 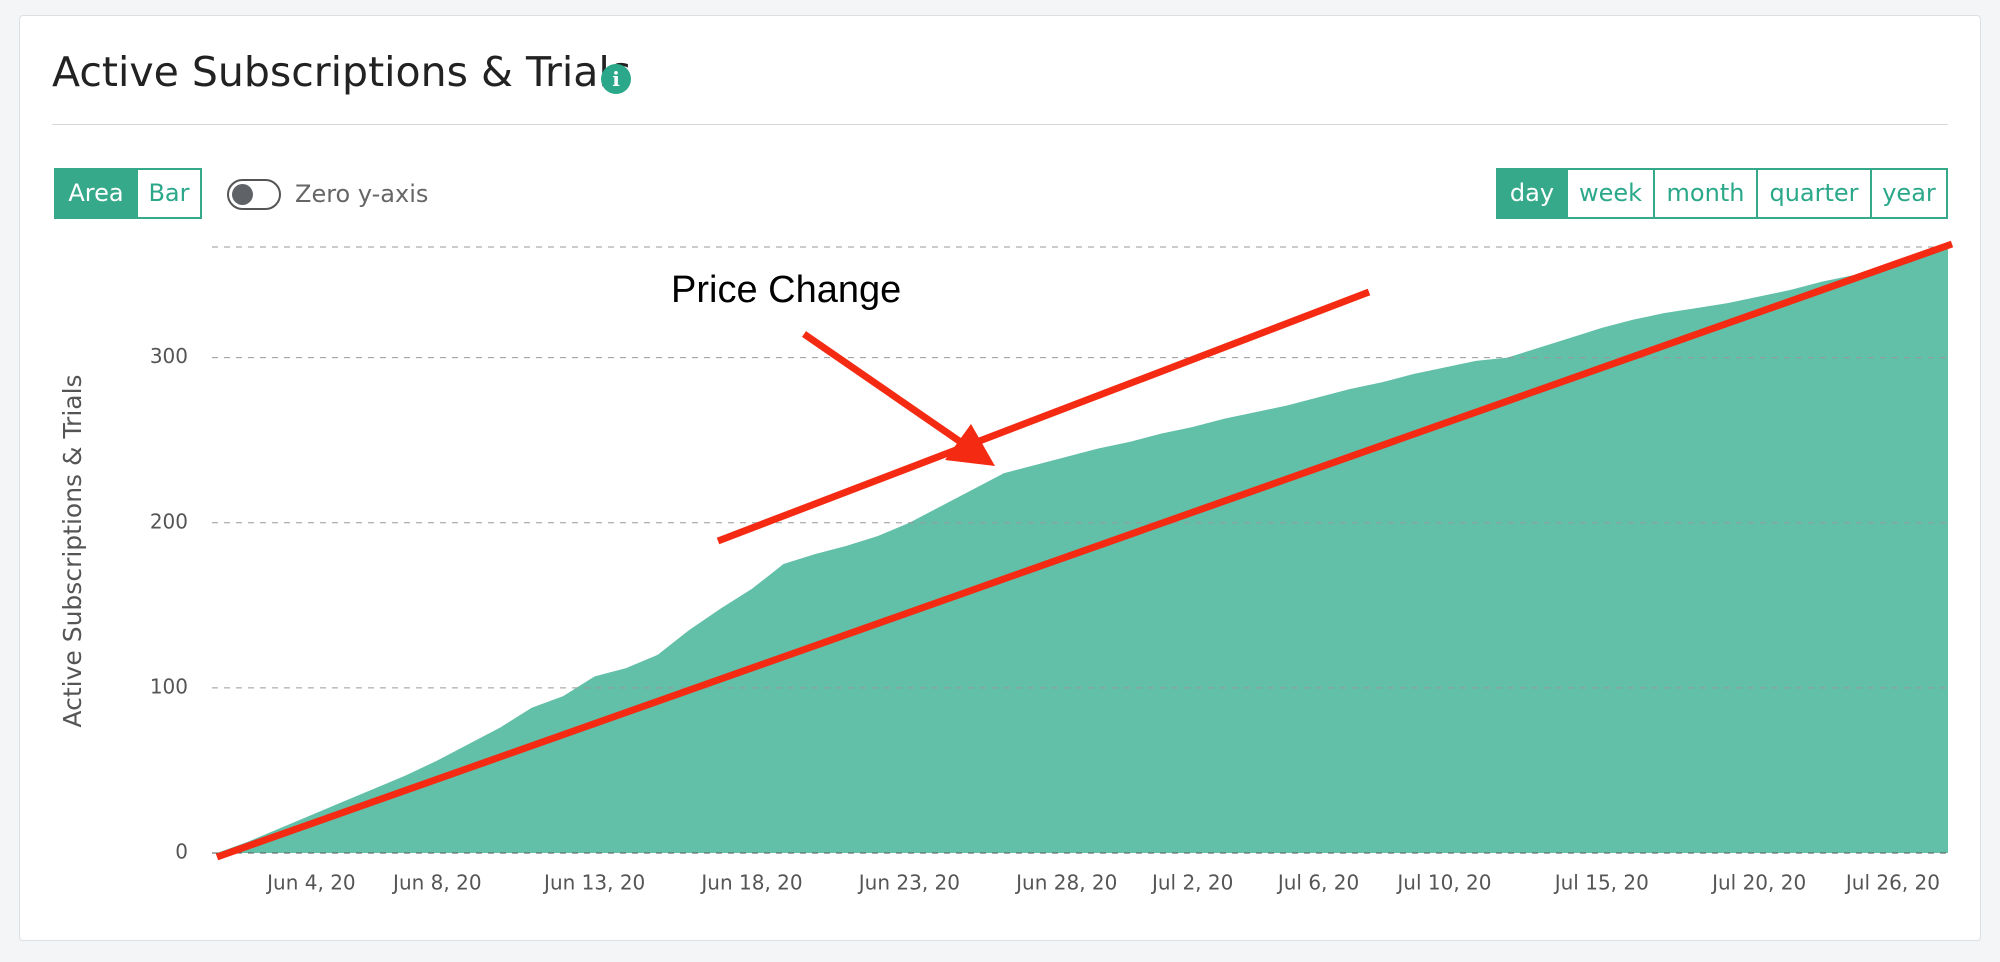 What do you see at coordinates (310, 883) in the screenshot?
I see `x-tick-label: Jun 4, 20` at bounding box center [310, 883].